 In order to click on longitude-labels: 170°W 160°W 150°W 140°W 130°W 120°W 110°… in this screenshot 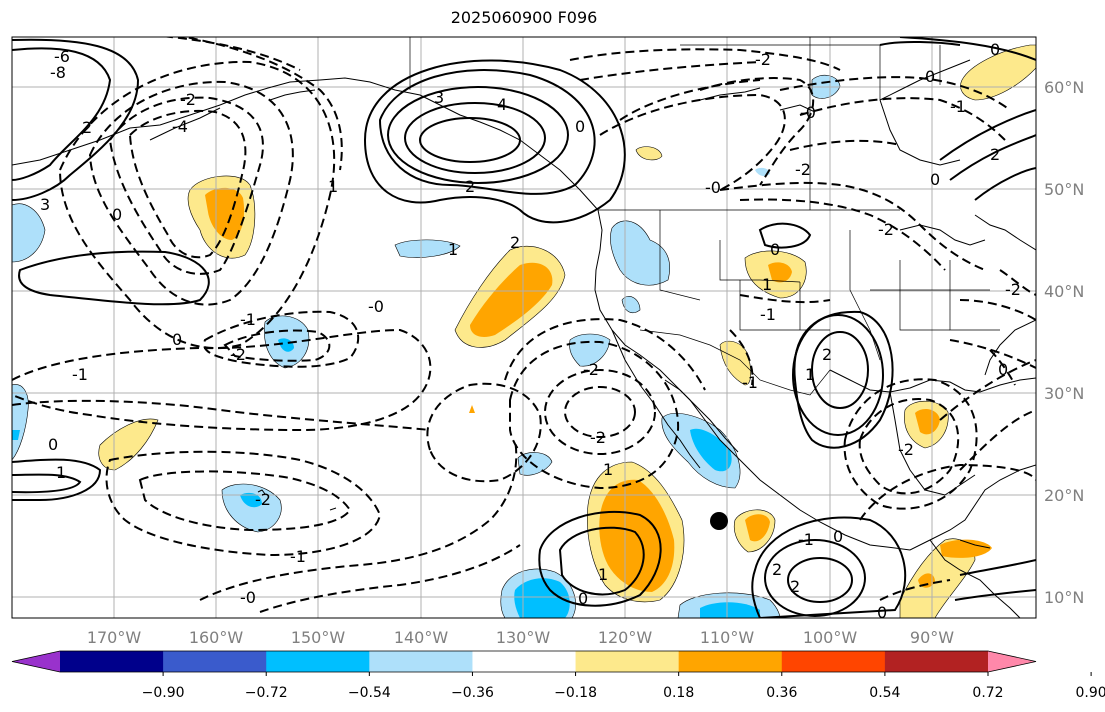, I will do `click(520, 637)`.